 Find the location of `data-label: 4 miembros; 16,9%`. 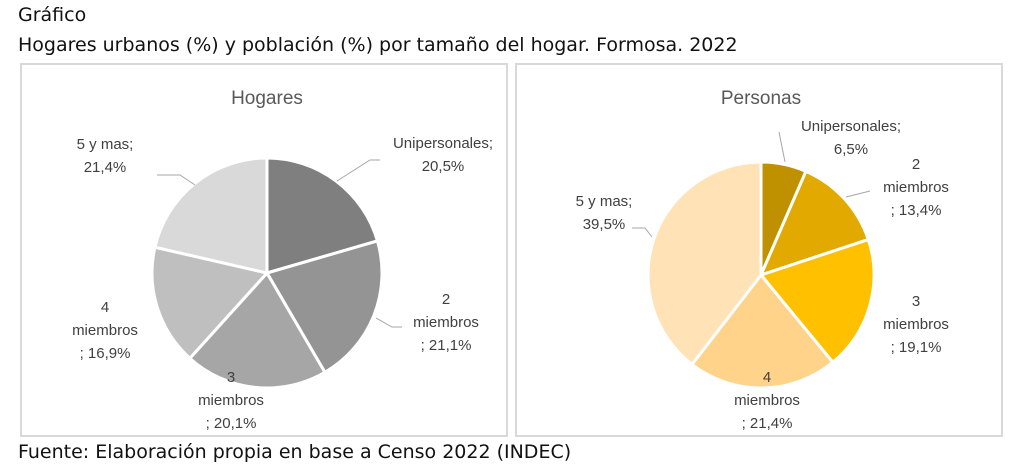

data-label: 4 miembros; 16,9% is located at coordinates (105, 330).